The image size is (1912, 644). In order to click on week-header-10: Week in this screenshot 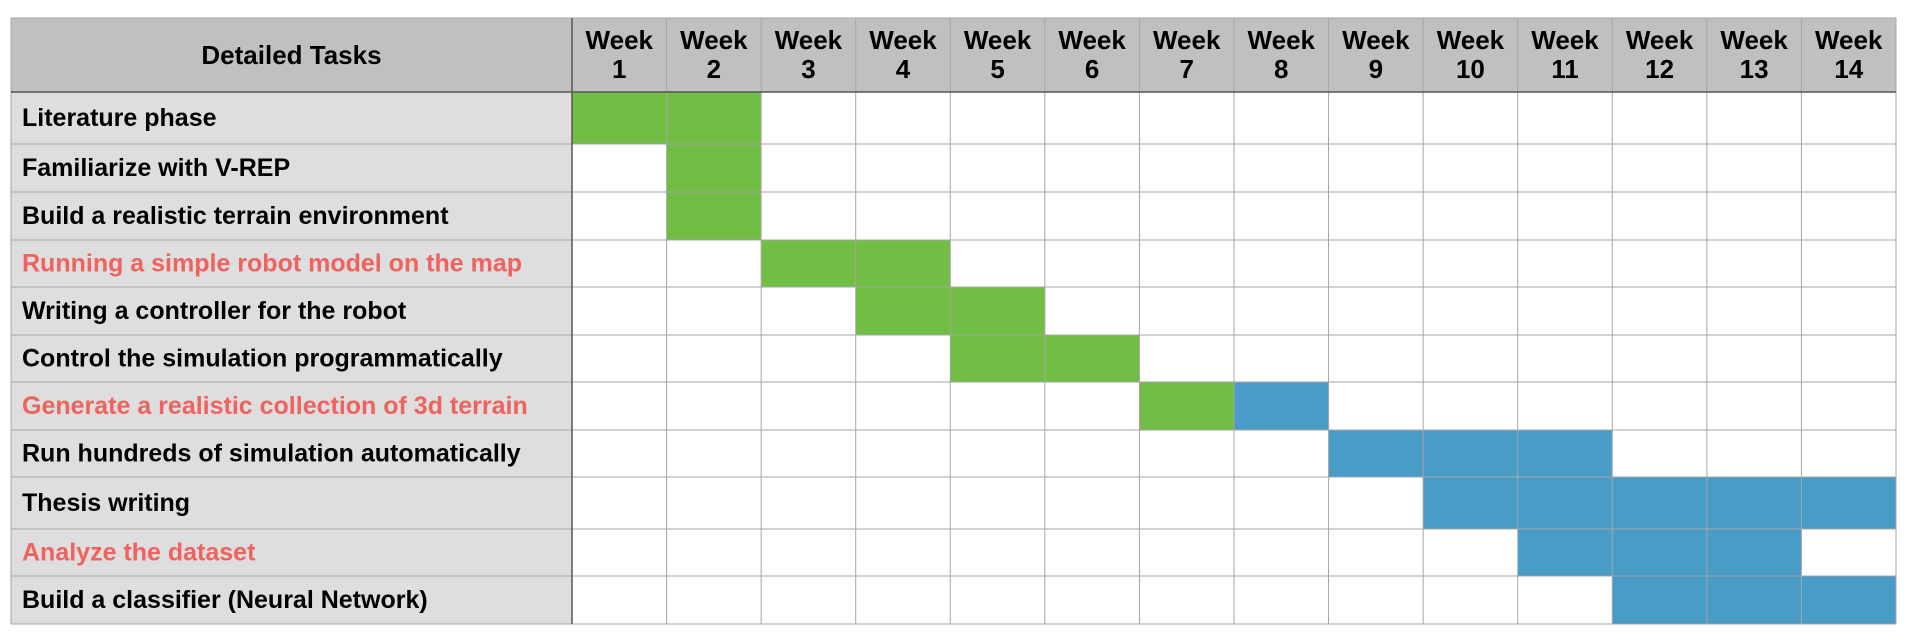, I will do `click(1471, 40)`.